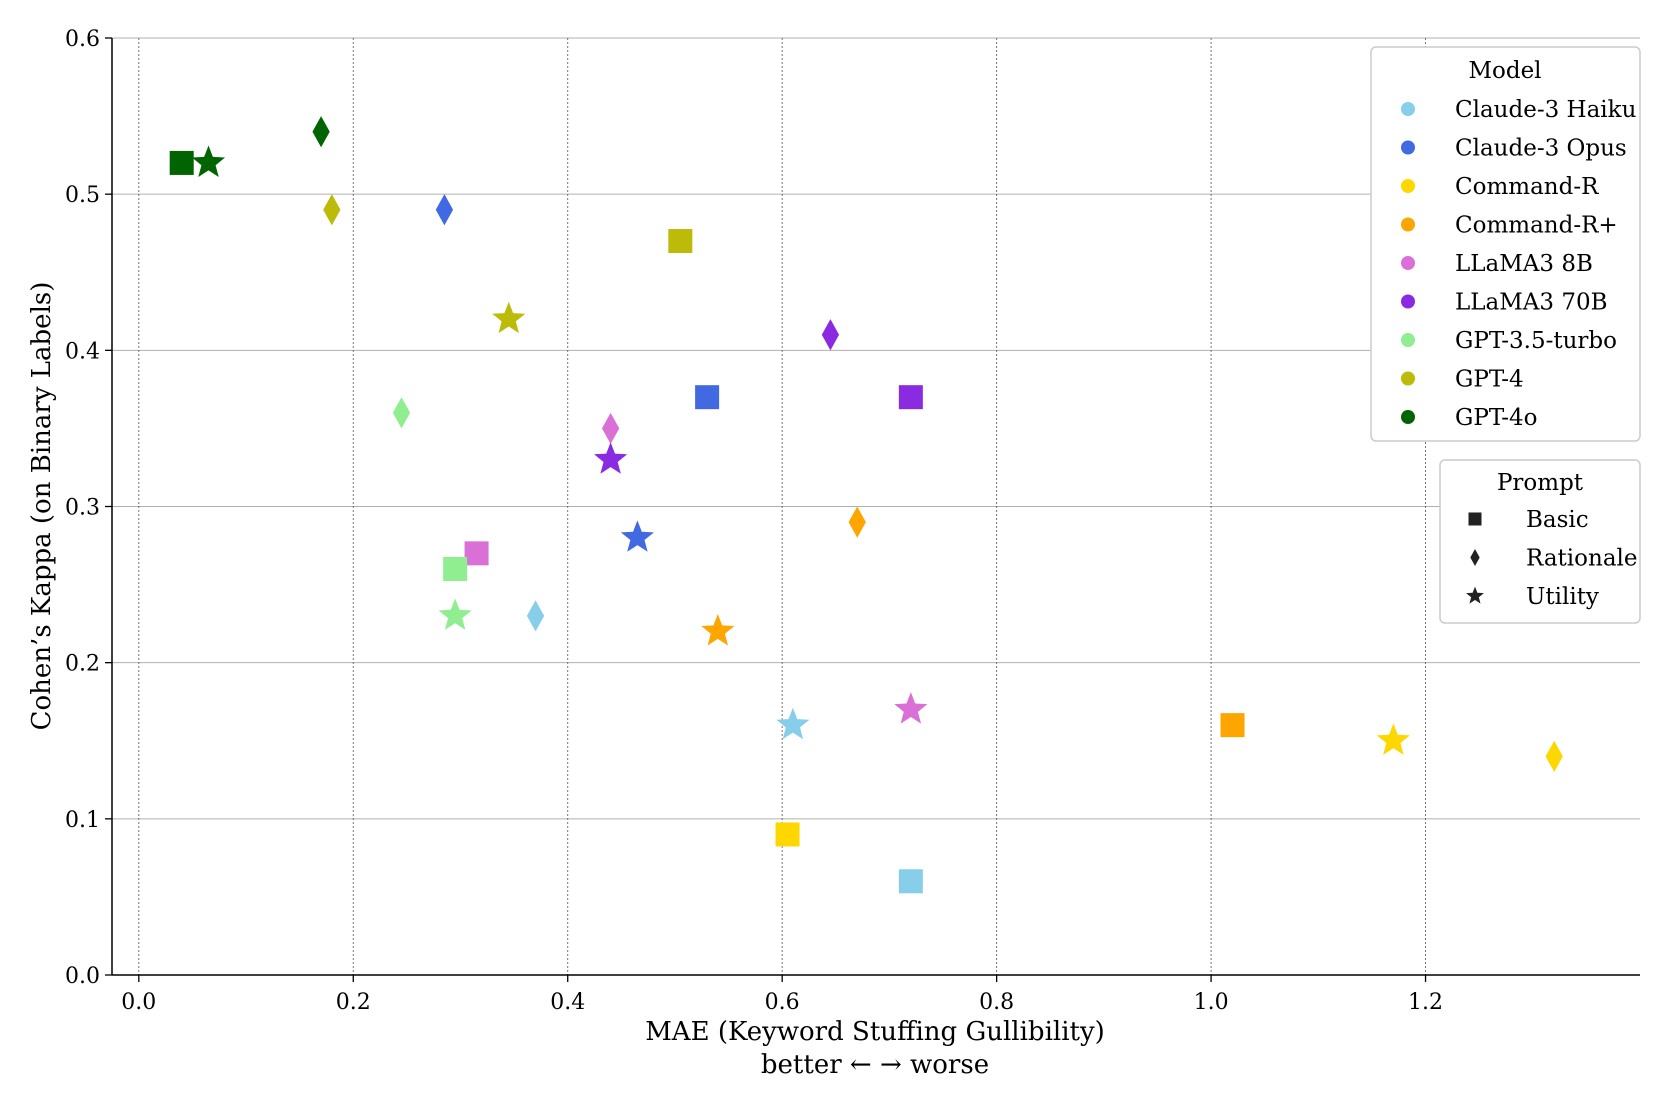  I want to click on y-tick-label: 0.4, so click(82, 351).